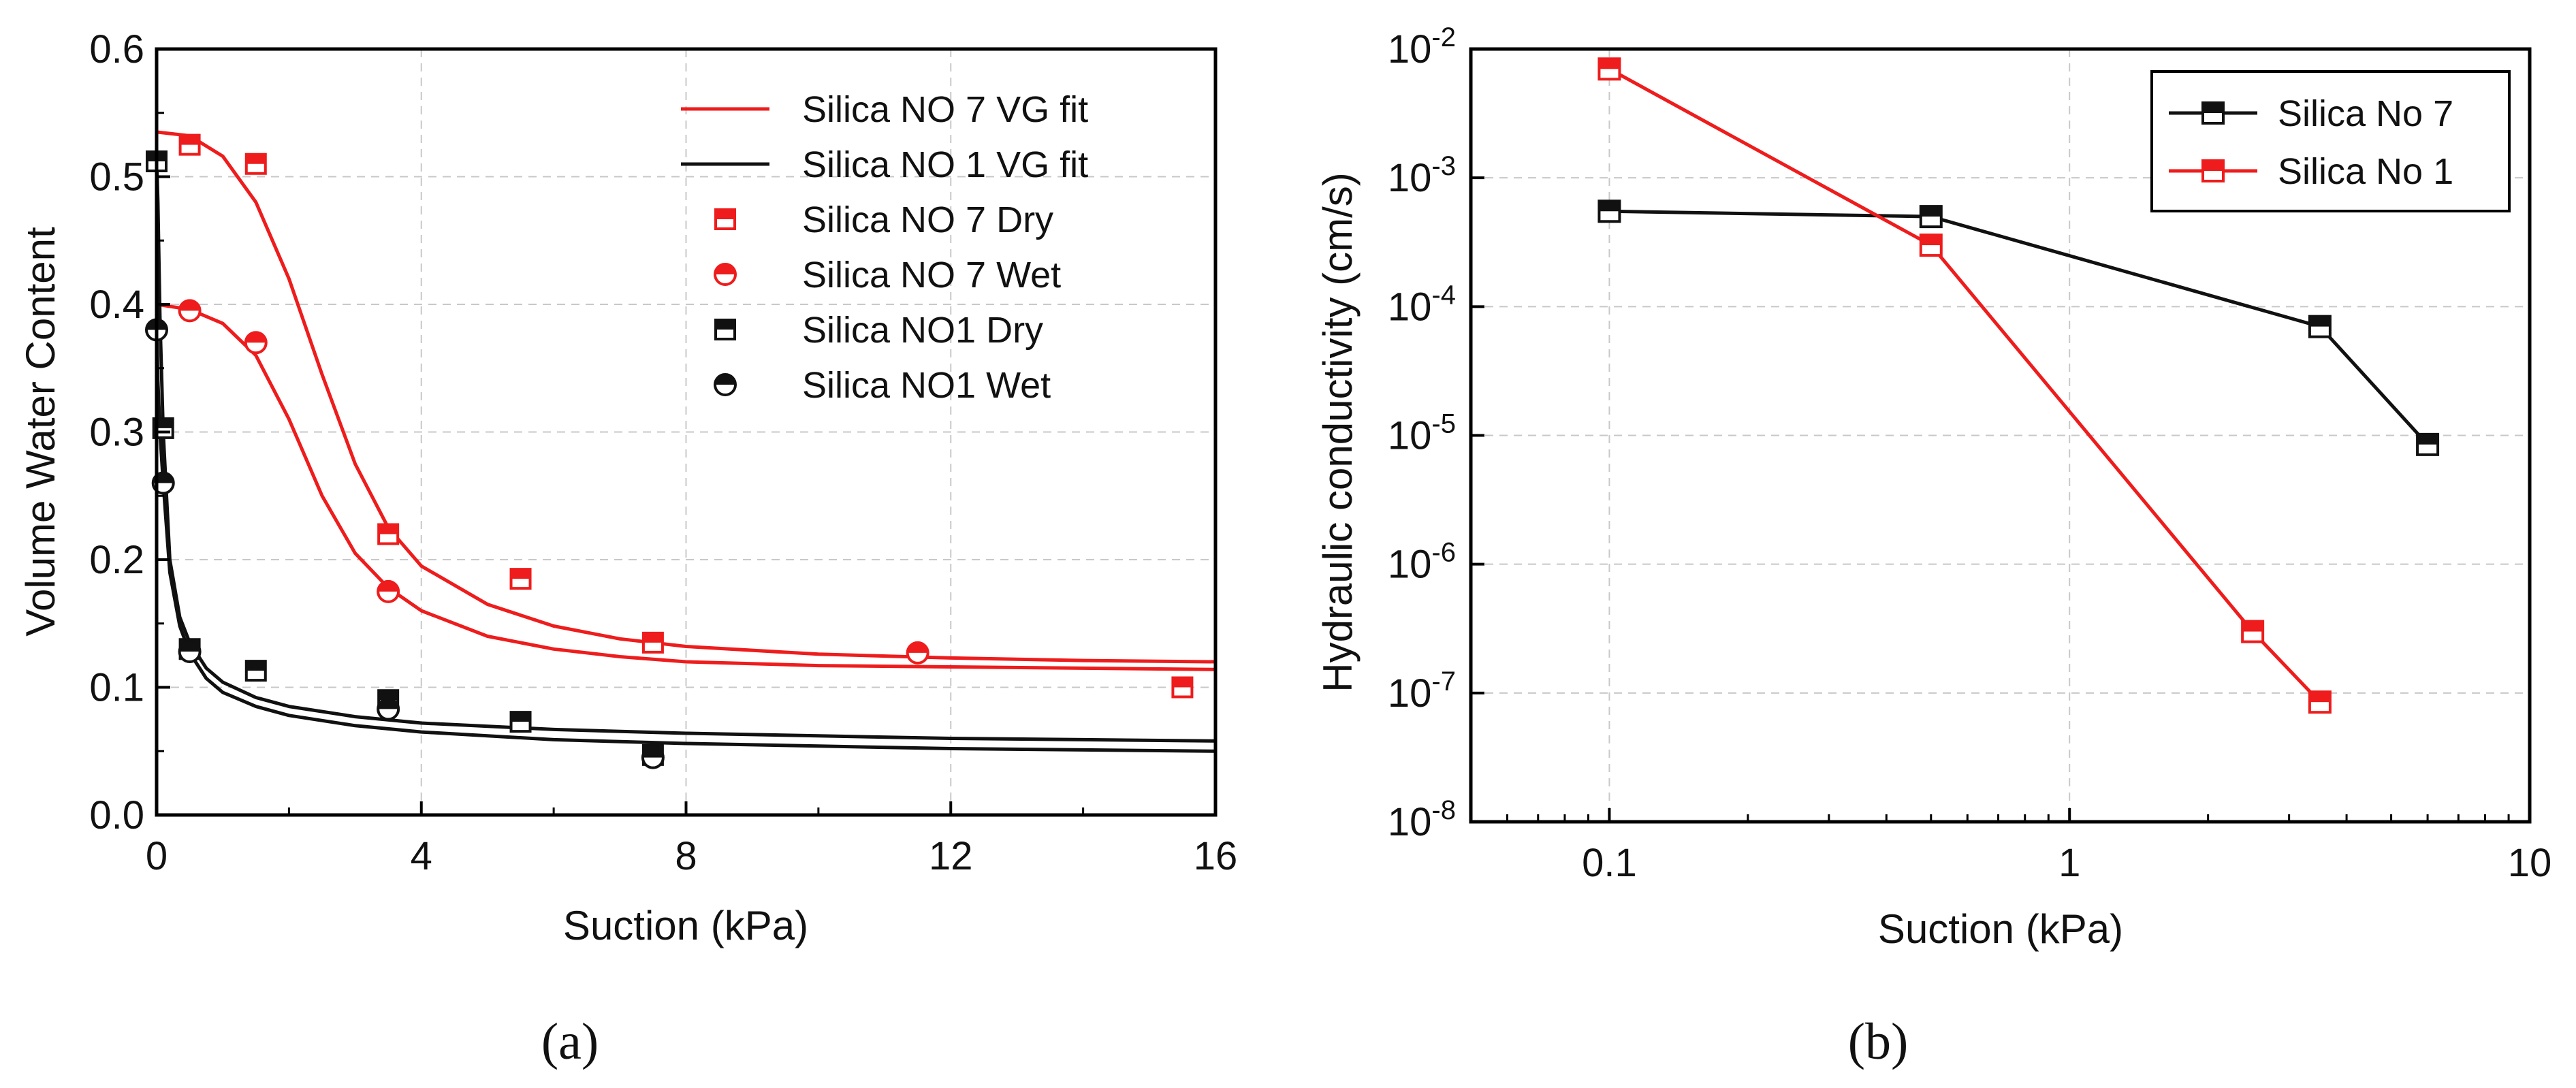 This screenshot has height=1088, width=2576. What do you see at coordinates (1422, 433) in the screenshot?
I see `chart-b-ytick-label: 10⁻⁵` at bounding box center [1422, 433].